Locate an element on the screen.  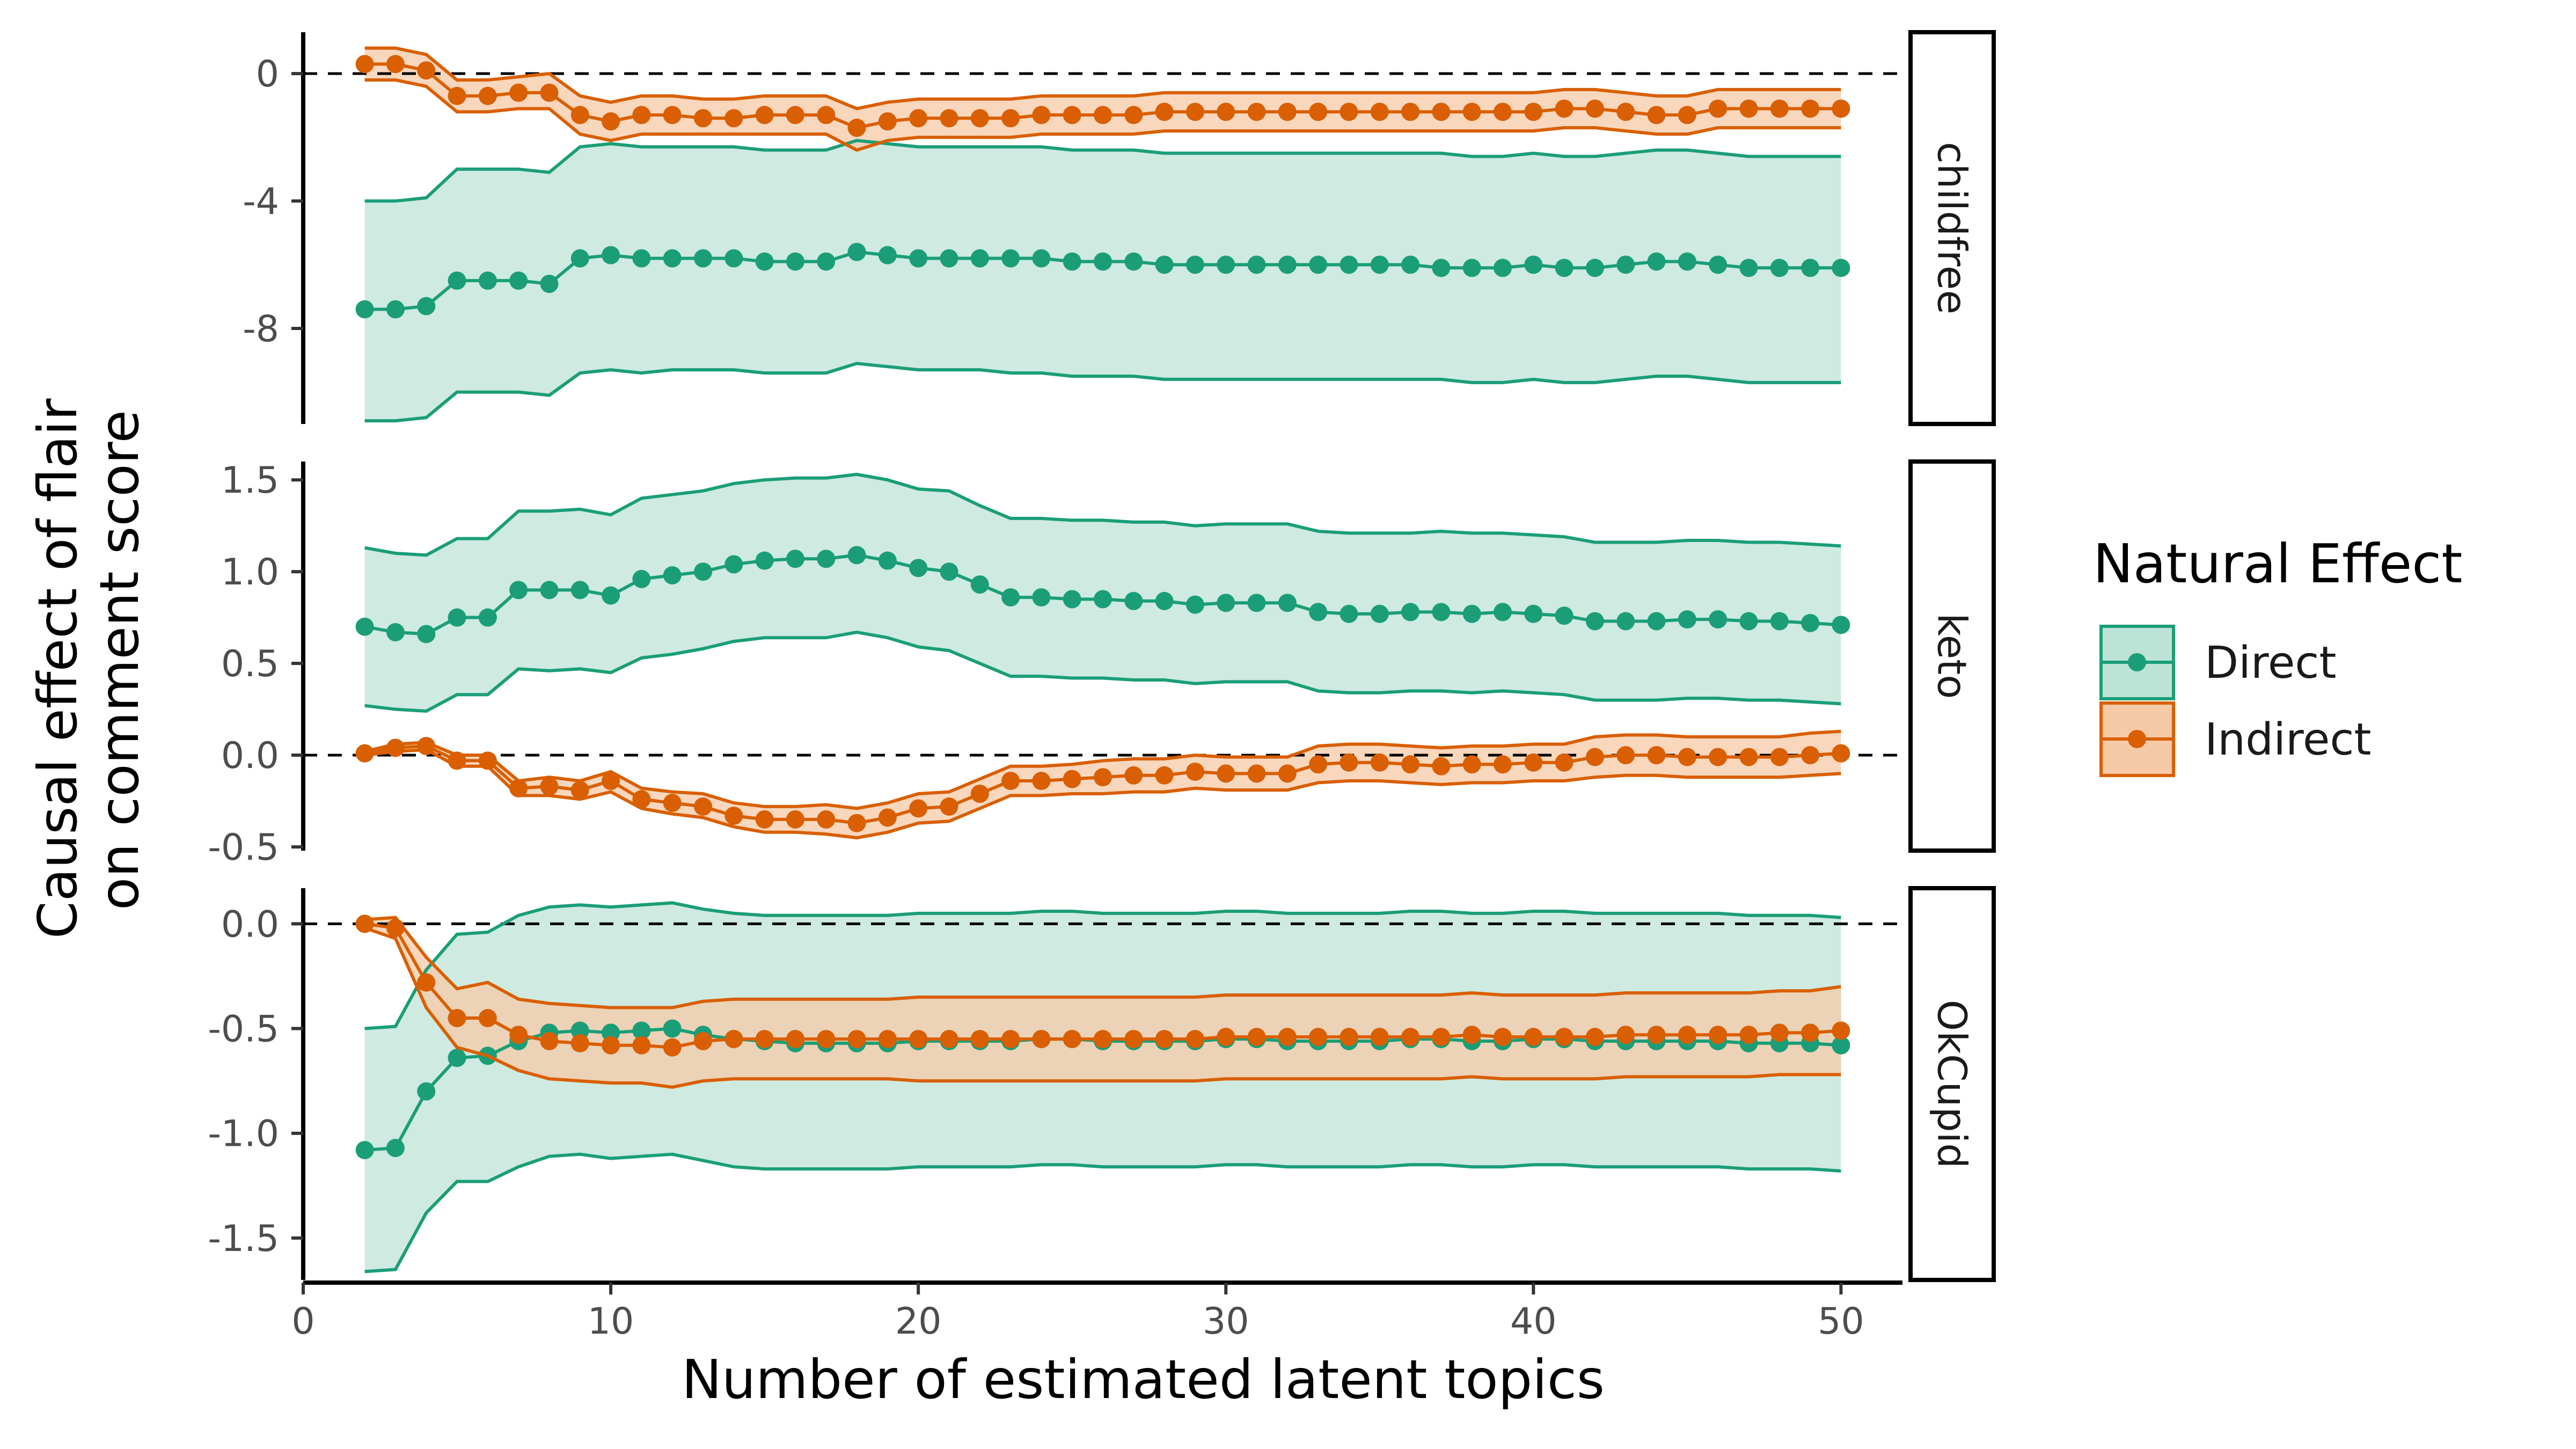
x-tick-label: 0 is located at coordinates (302, 1321).